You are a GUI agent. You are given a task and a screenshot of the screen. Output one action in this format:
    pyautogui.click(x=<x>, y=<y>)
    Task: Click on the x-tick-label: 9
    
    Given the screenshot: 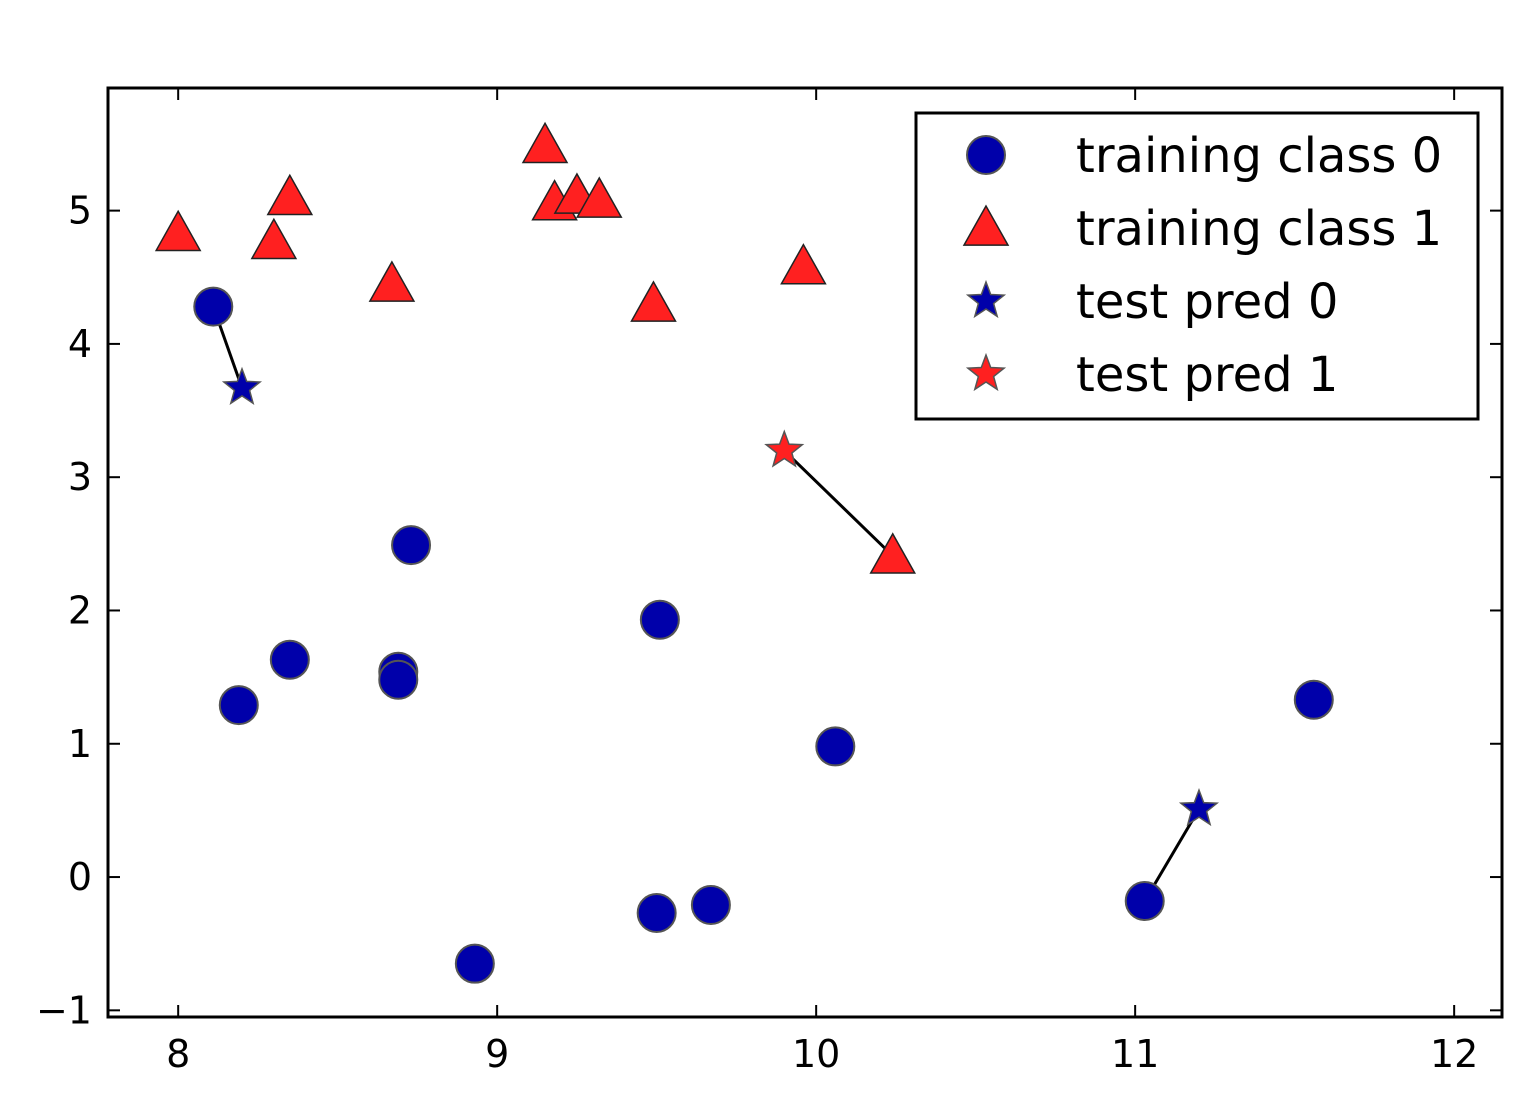 What is the action you would take?
    pyautogui.click(x=497, y=1054)
    